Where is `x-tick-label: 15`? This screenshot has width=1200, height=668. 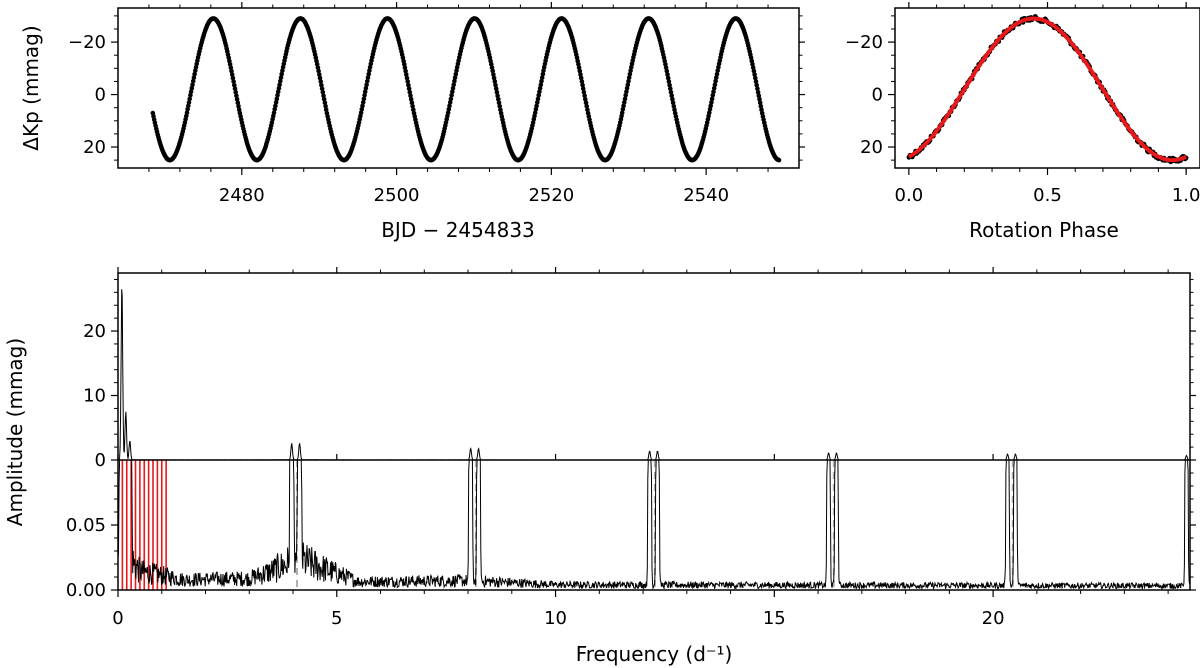
x-tick-label: 15 is located at coordinates (774, 618).